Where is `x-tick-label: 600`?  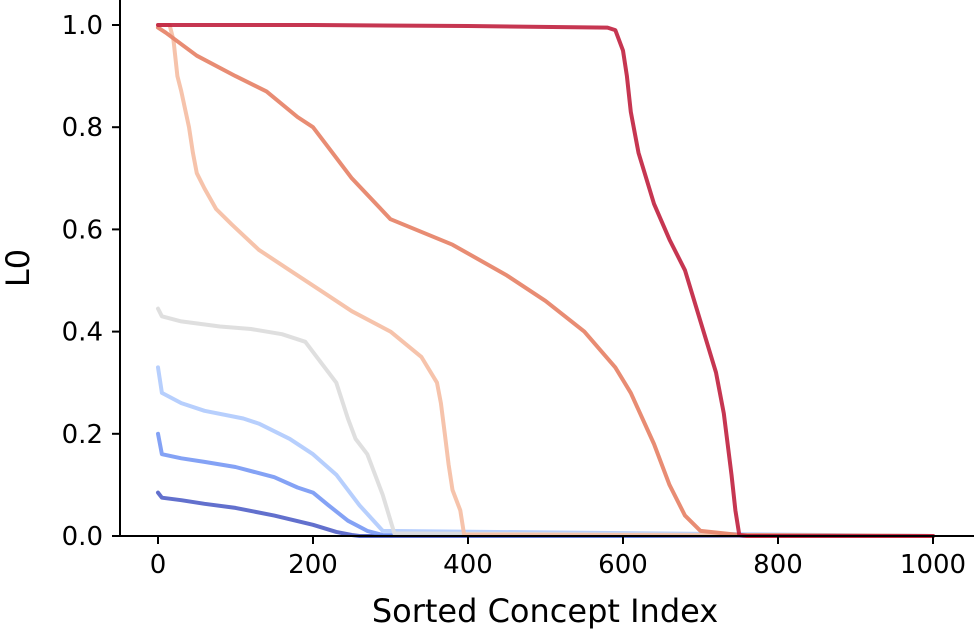
x-tick-label: 600 is located at coordinates (623, 565).